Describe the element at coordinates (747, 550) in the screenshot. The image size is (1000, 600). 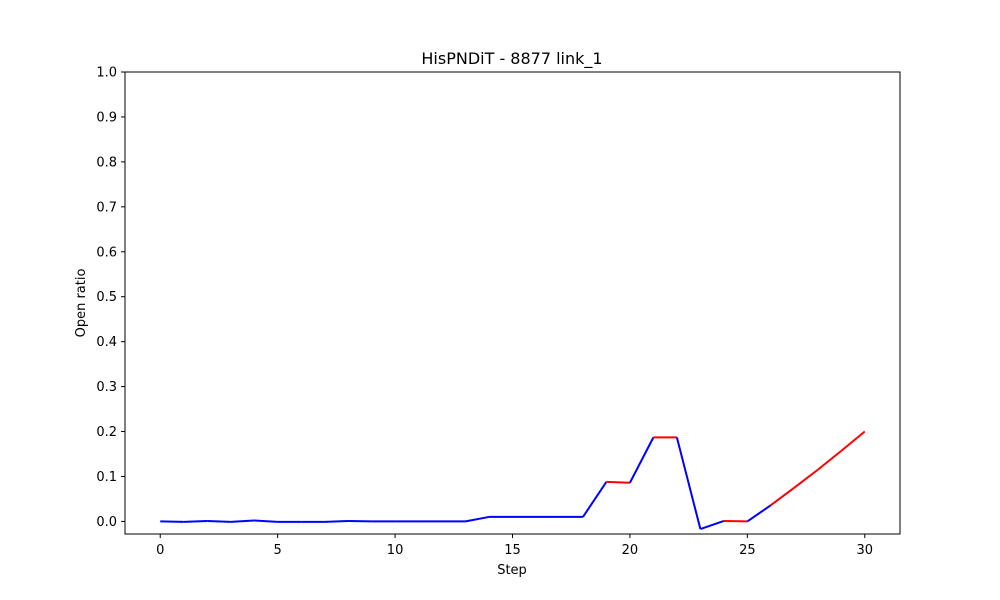
I see `x-tick-label: 25` at that location.